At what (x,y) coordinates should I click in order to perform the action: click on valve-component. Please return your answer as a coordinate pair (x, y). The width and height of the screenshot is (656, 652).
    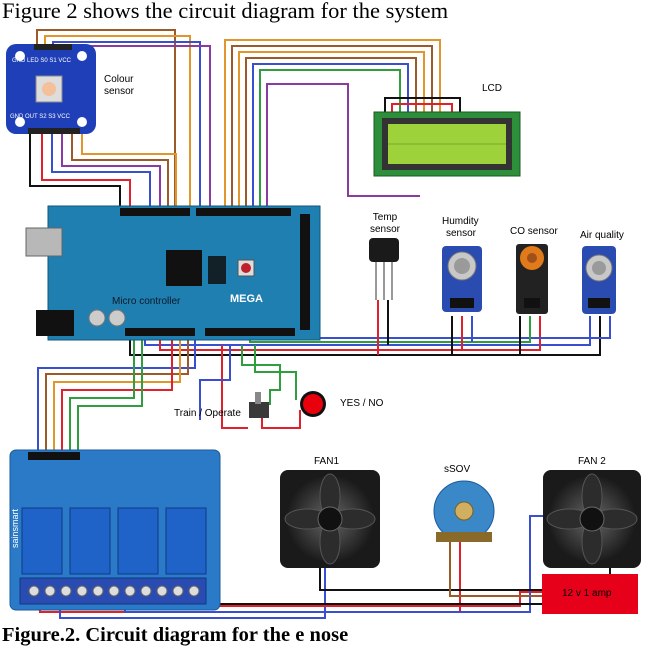
    Looking at the image, I should click on (464, 511).